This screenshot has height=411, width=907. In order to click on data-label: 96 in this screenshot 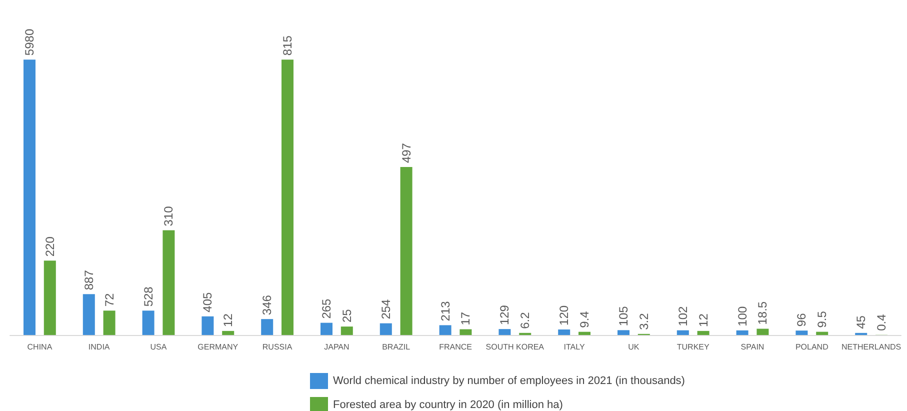, I will do `click(801, 319)`.